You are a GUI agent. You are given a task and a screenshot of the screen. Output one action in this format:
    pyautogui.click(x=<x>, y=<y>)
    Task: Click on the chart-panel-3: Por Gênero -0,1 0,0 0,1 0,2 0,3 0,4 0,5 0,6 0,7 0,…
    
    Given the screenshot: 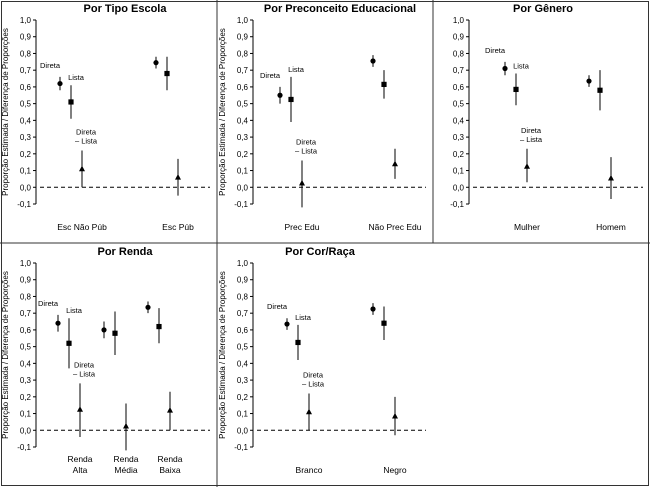 What is the action you would take?
    pyautogui.click(x=546, y=117)
    